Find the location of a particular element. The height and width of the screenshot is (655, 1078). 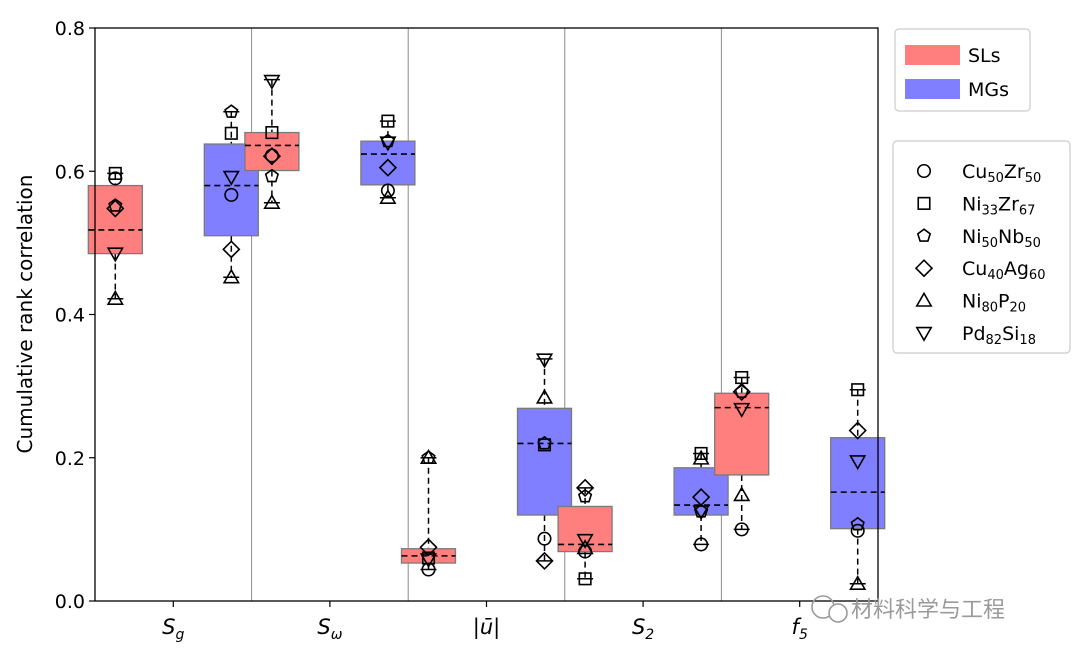

legend-alloy-label: Ni33Zr67 is located at coordinates (998, 205).